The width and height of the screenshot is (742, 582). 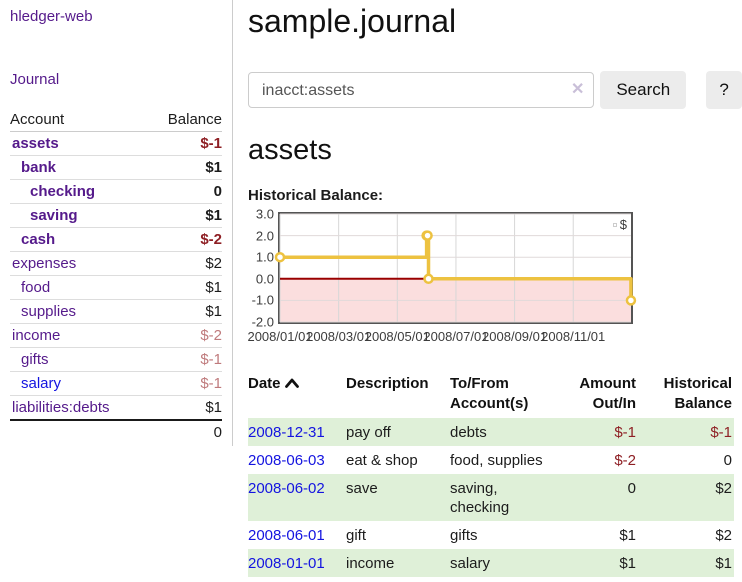 What do you see at coordinates (686, 432) in the screenshot?
I see `transaction-balance: $-1` at bounding box center [686, 432].